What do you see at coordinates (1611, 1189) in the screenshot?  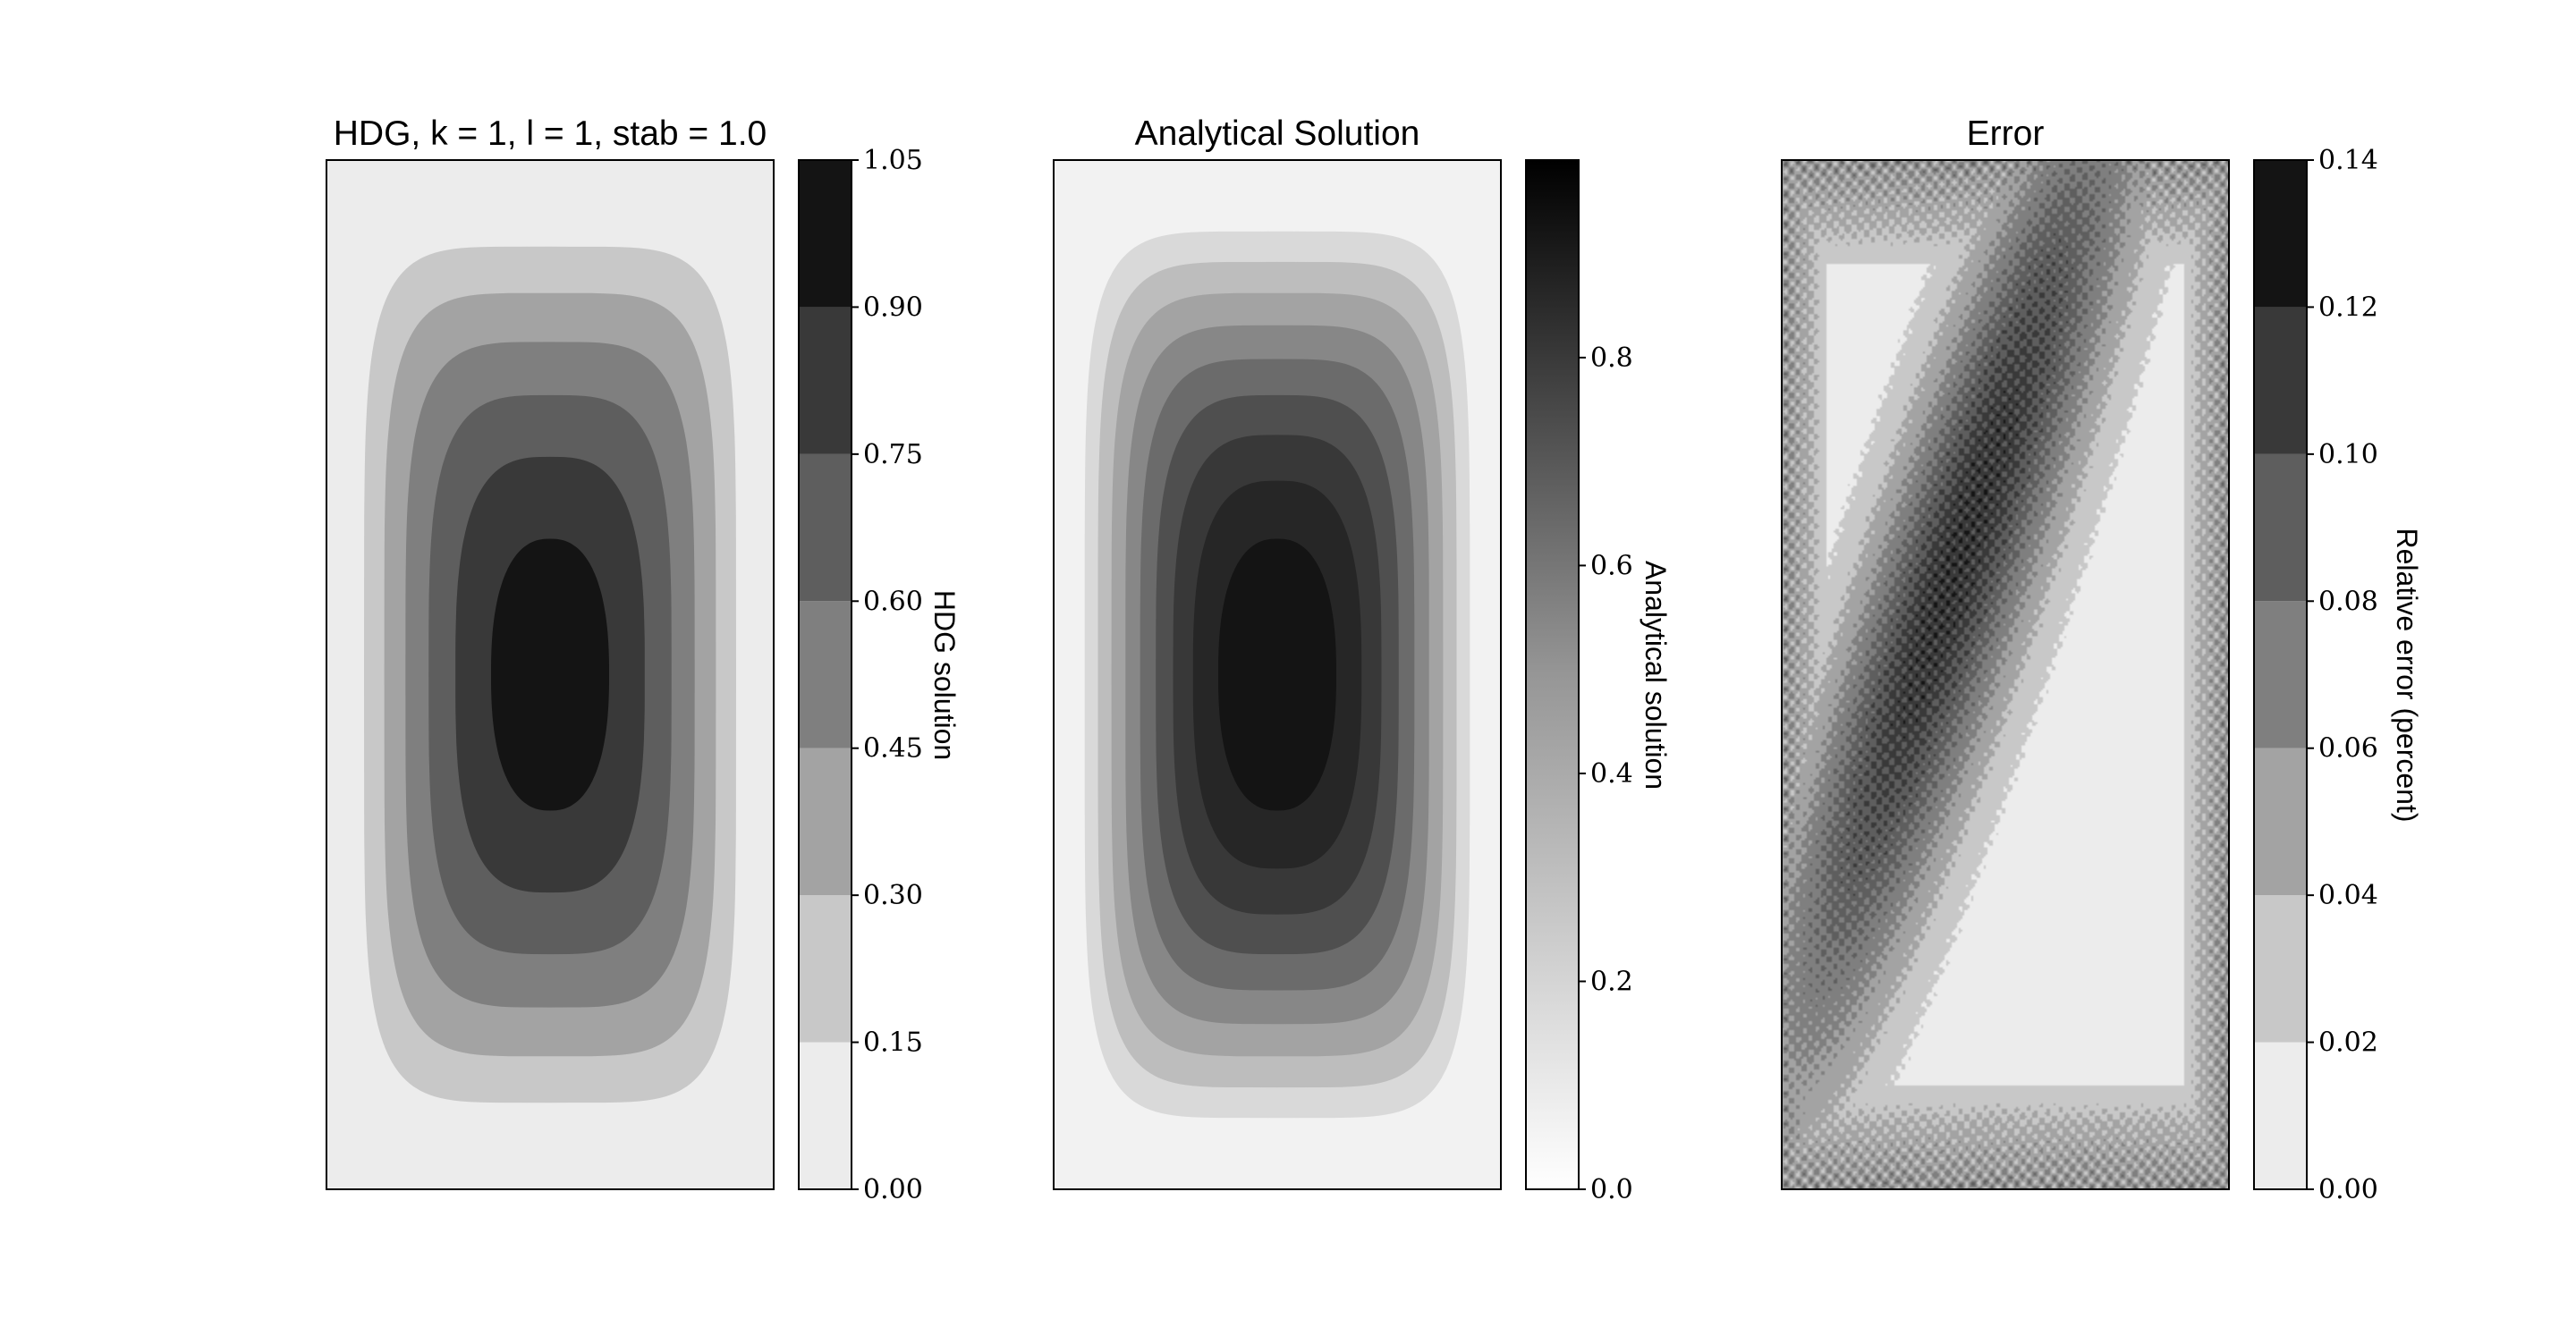 I see `colorbar-tick-label: 0.0` at bounding box center [1611, 1189].